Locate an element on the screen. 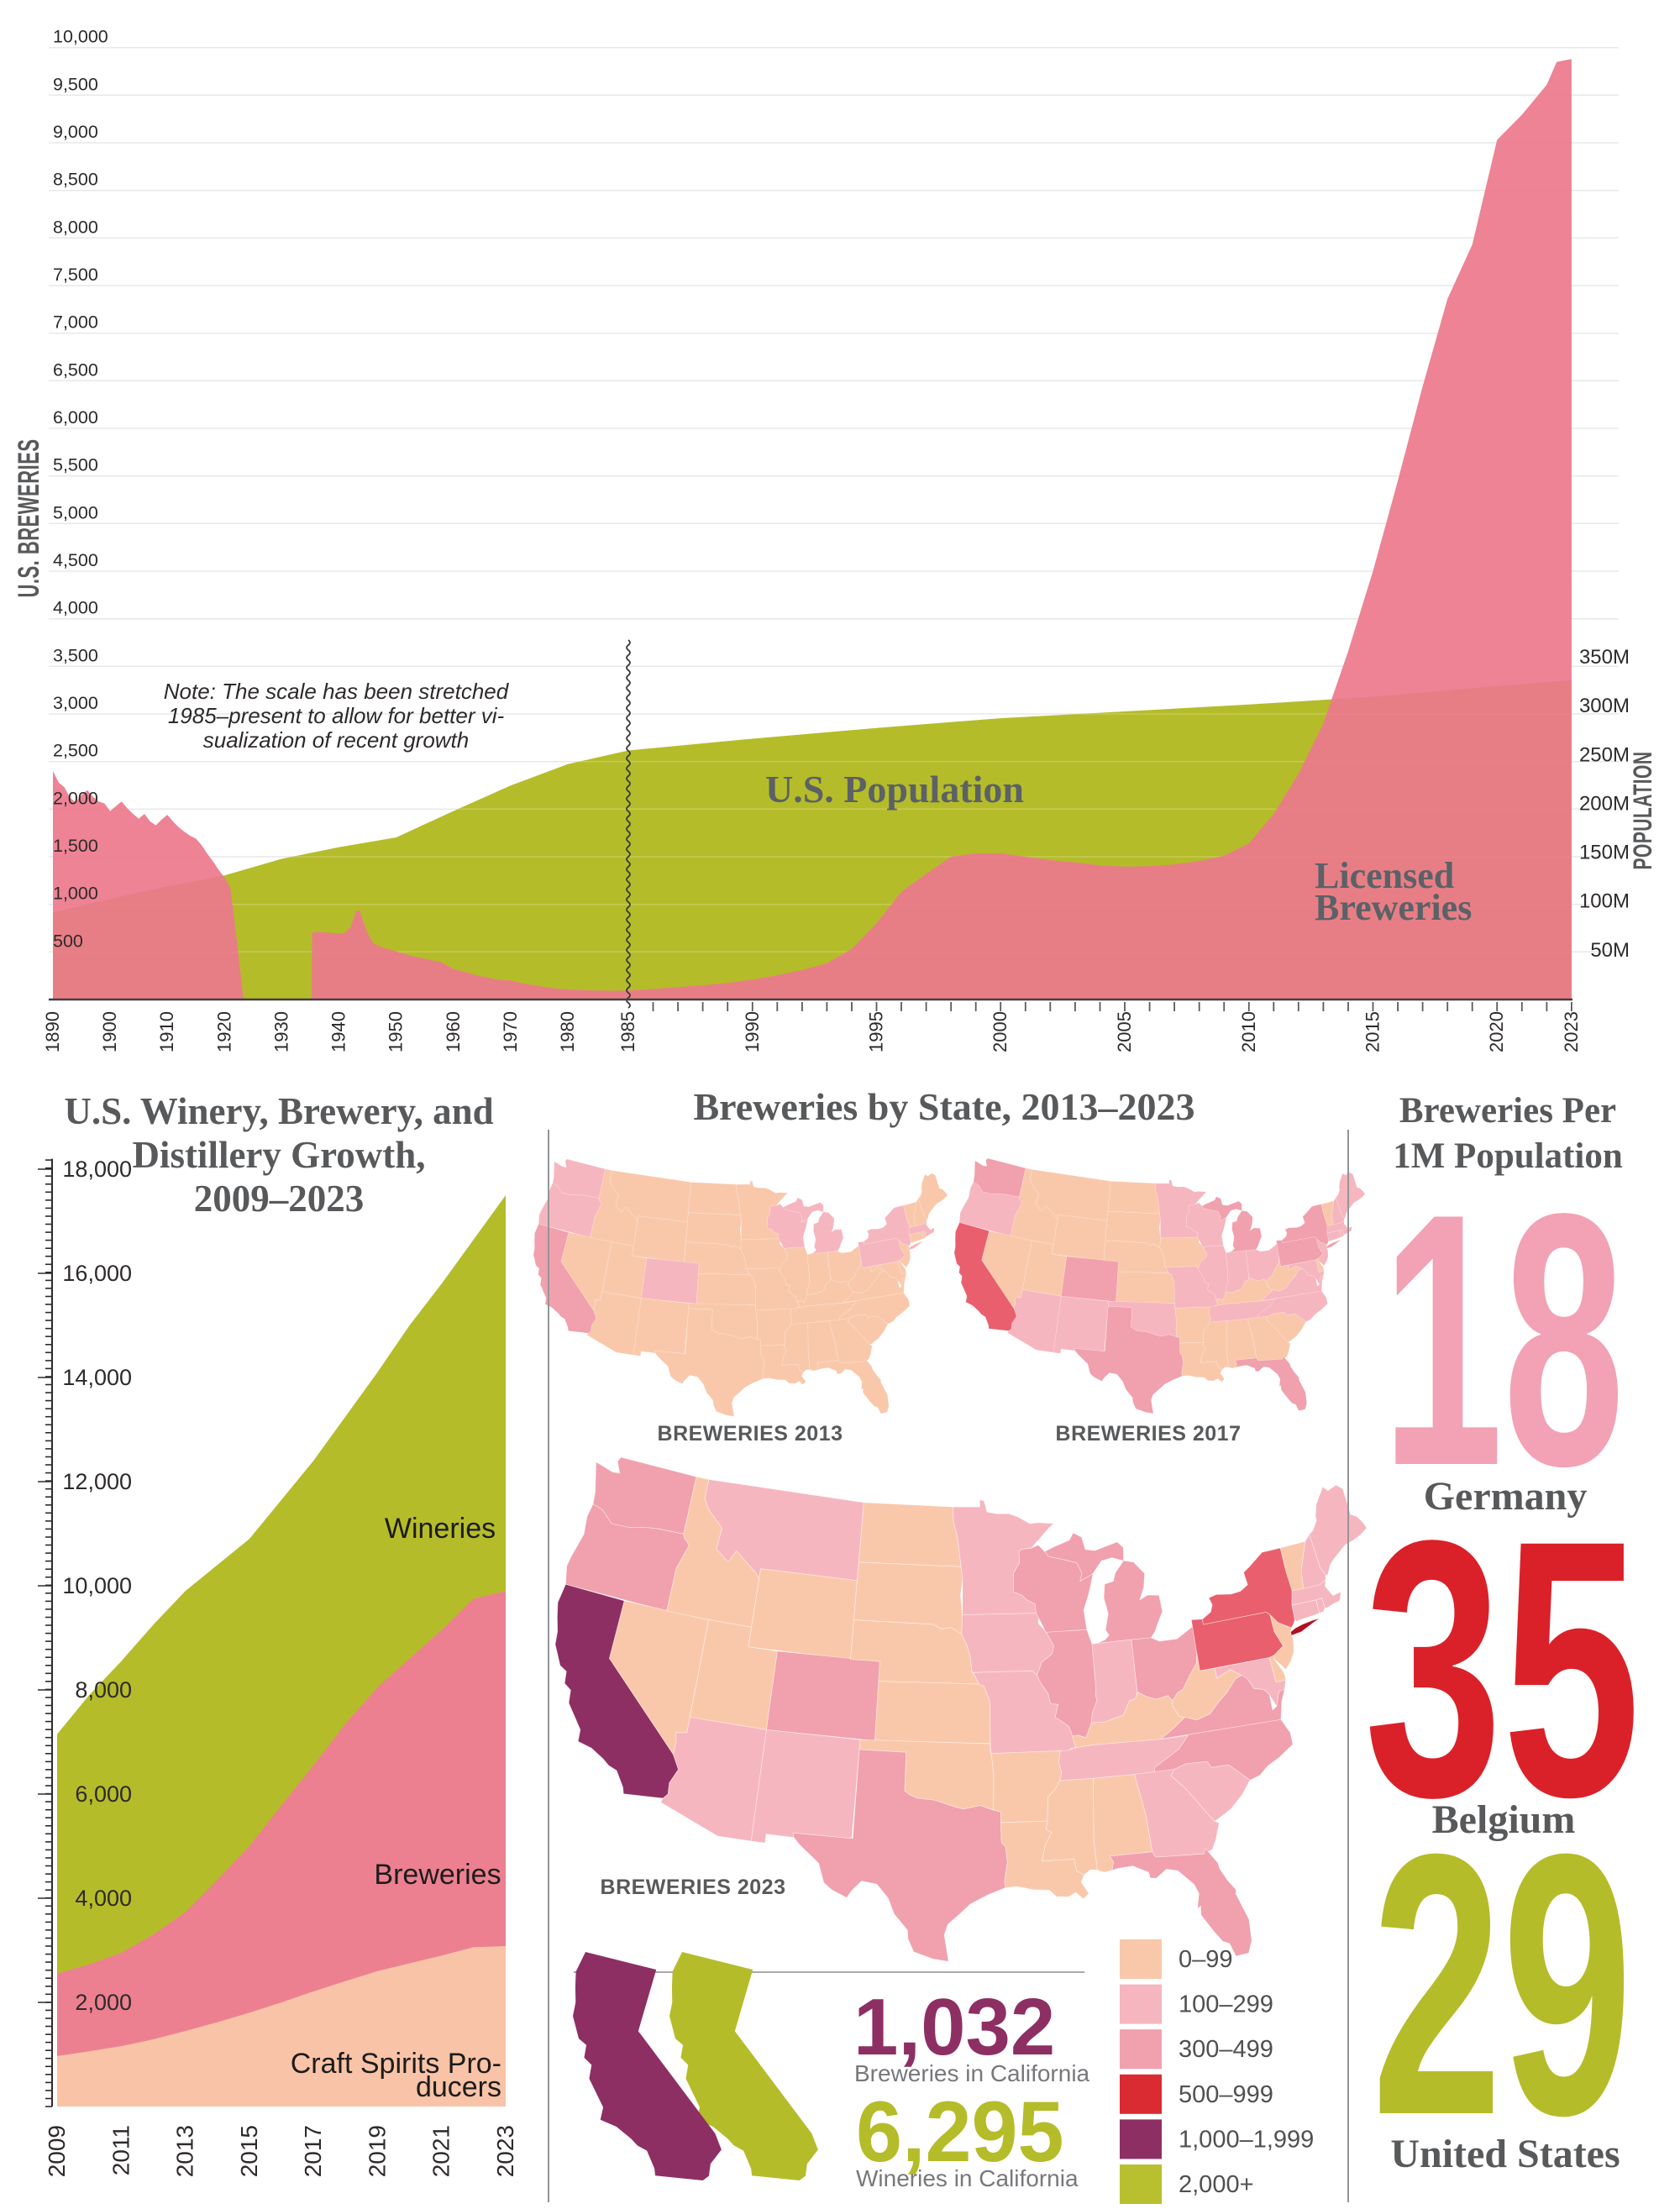 The height and width of the screenshot is (2209, 1680). svg-text: 1920 is located at coordinates (223, 1031).